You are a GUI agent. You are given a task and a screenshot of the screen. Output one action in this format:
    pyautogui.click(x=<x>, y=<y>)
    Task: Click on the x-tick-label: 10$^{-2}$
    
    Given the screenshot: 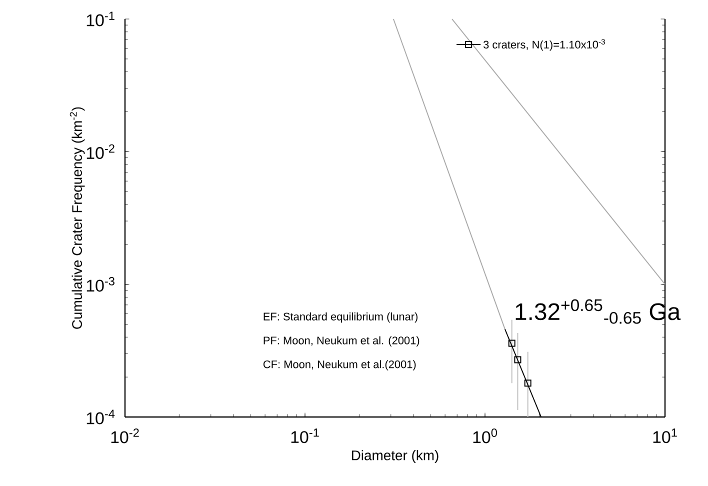 What is the action you would take?
    pyautogui.click(x=125, y=436)
    